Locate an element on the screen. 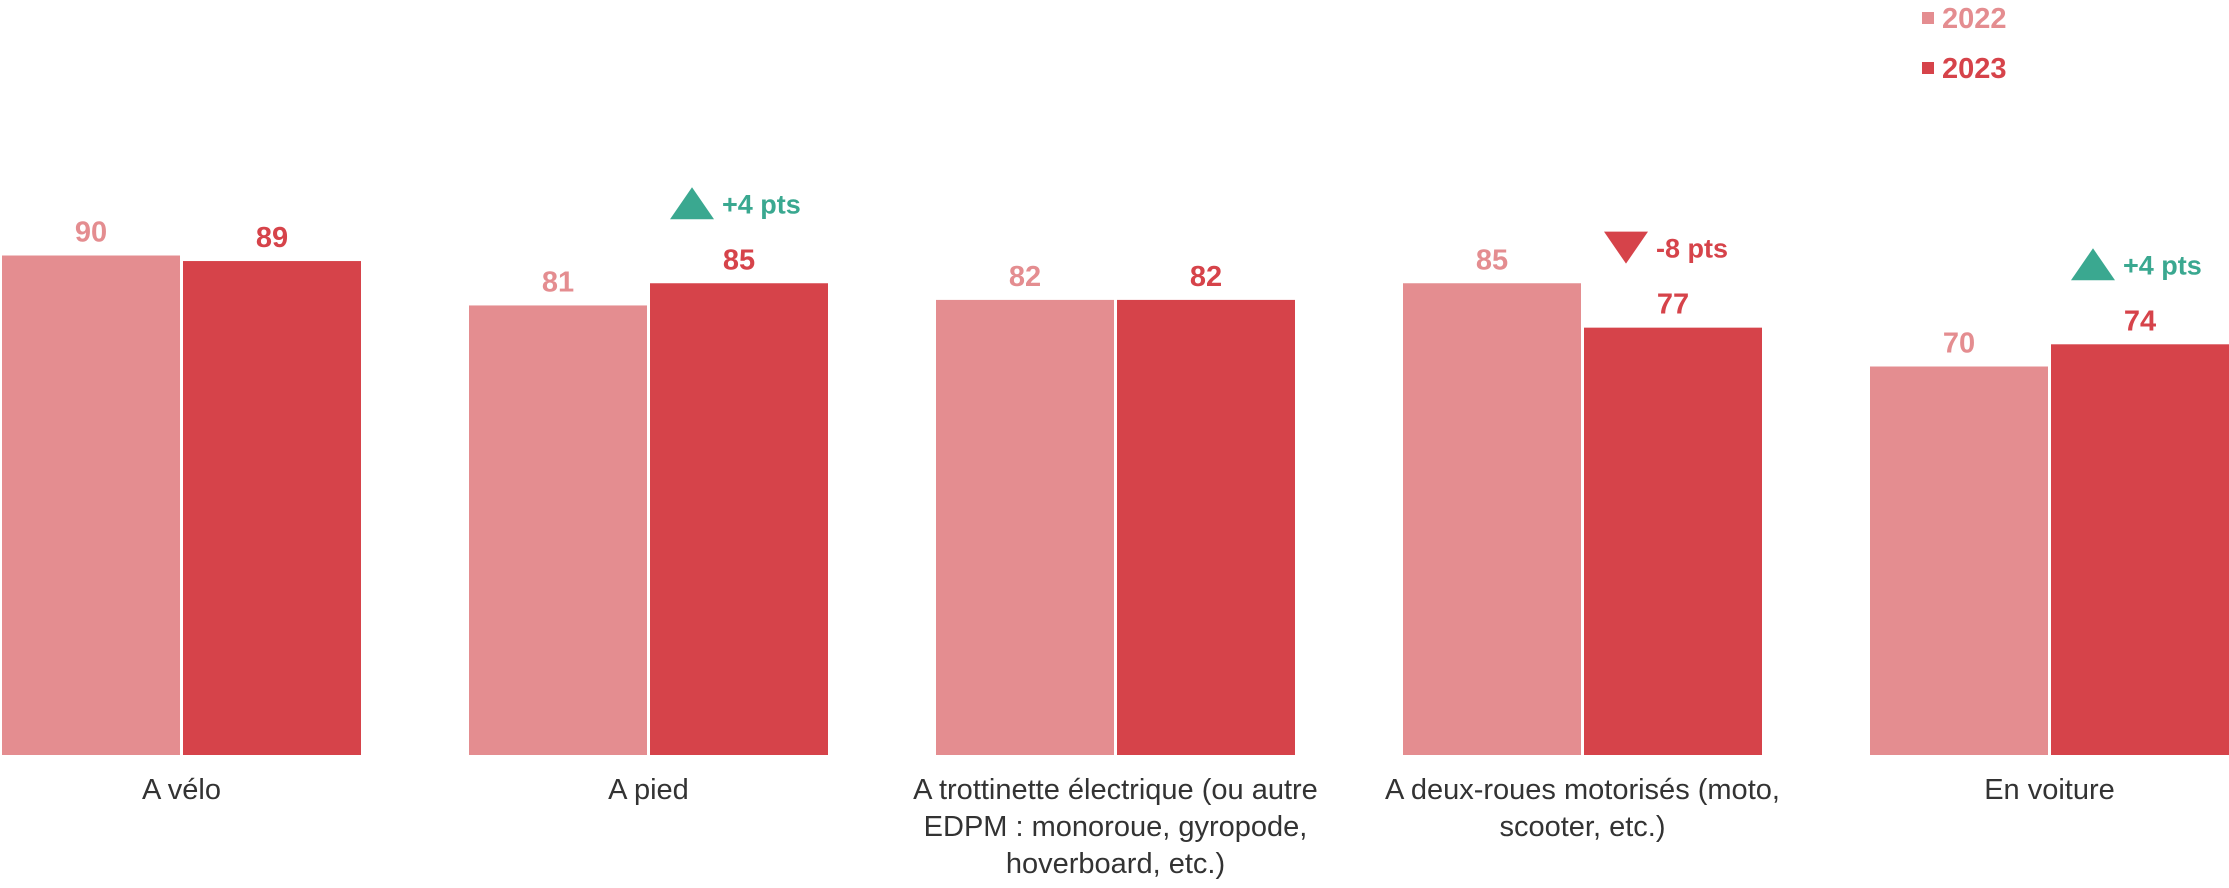 This screenshot has height=888, width=2229. legend-swatch-2022 is located at coordinates (1928, 18).